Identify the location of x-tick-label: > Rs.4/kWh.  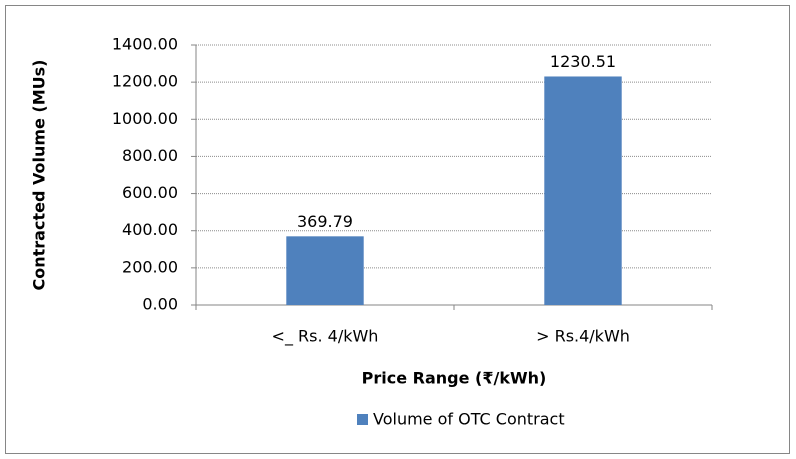
(583, 336).